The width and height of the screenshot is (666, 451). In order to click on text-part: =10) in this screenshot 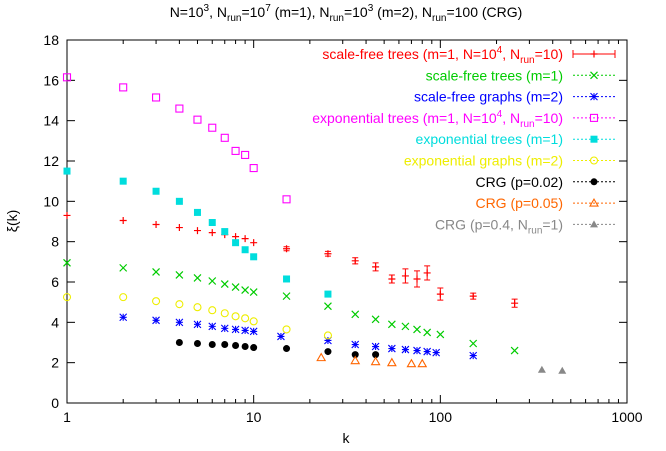, I will do `click(549, 54)`.